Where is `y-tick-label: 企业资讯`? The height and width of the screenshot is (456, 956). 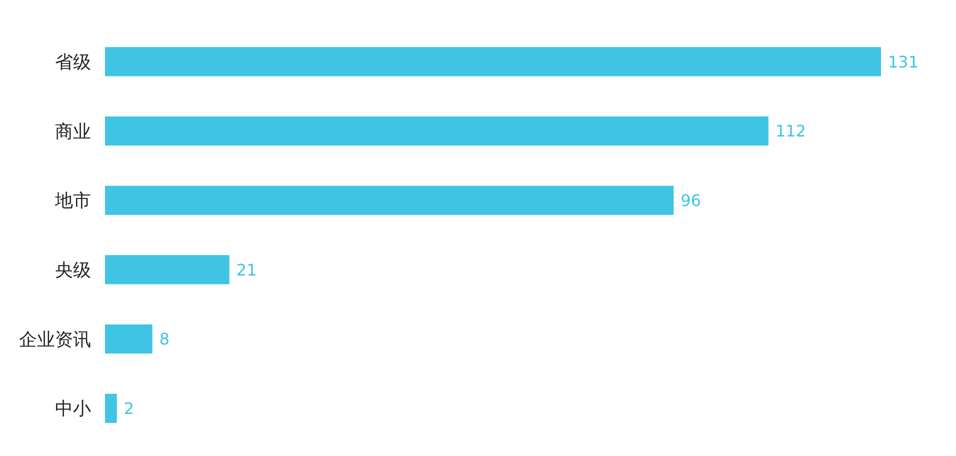
y-tick-label: 企业资讯 is located at coordinates (55, 339).